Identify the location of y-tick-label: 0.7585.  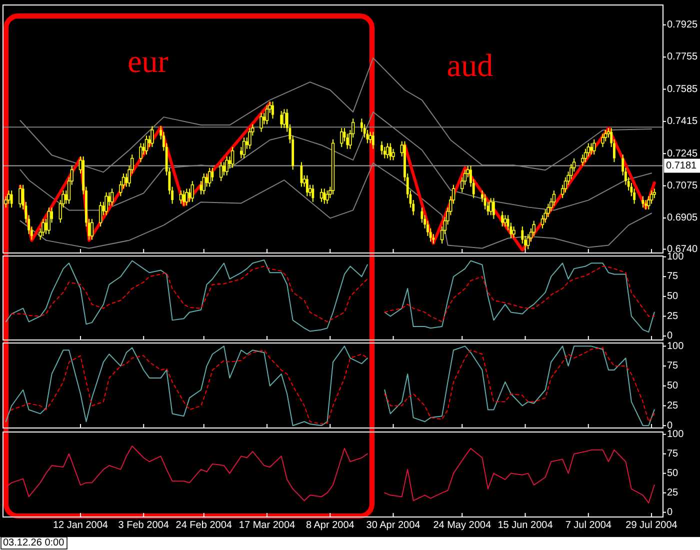
(682, 89).